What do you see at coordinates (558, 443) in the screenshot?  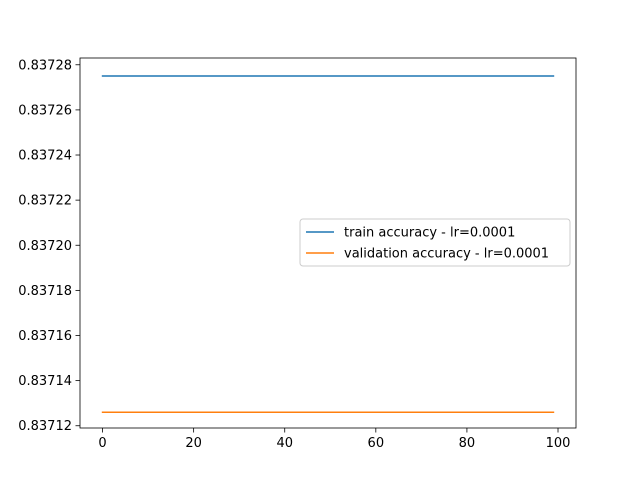 I see `x-tick-label: 100` at bounding box center [558, 443].